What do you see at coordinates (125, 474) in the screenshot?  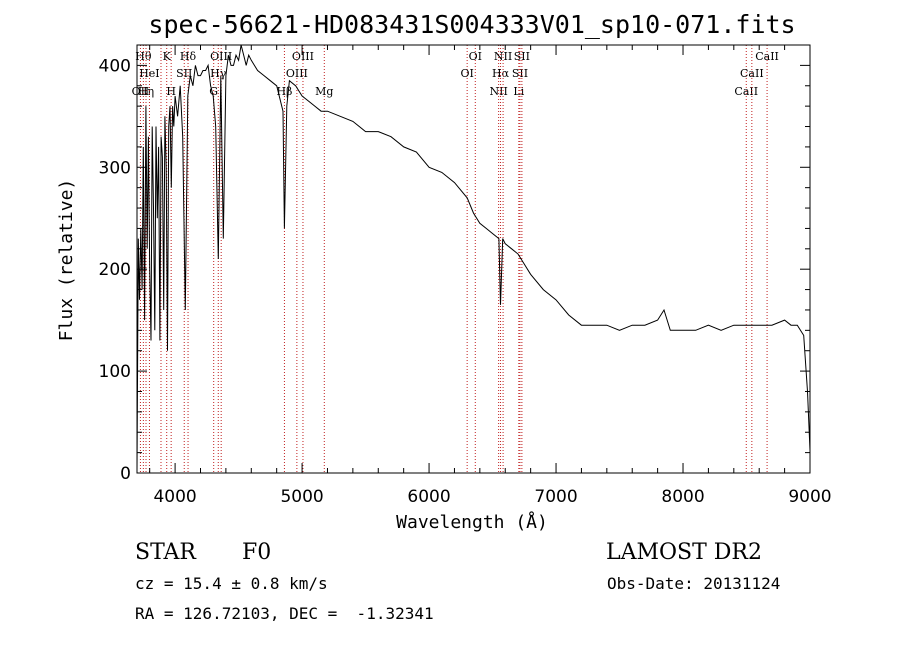 I see `y-tick-label: 0` at bounding box center [125, 474].